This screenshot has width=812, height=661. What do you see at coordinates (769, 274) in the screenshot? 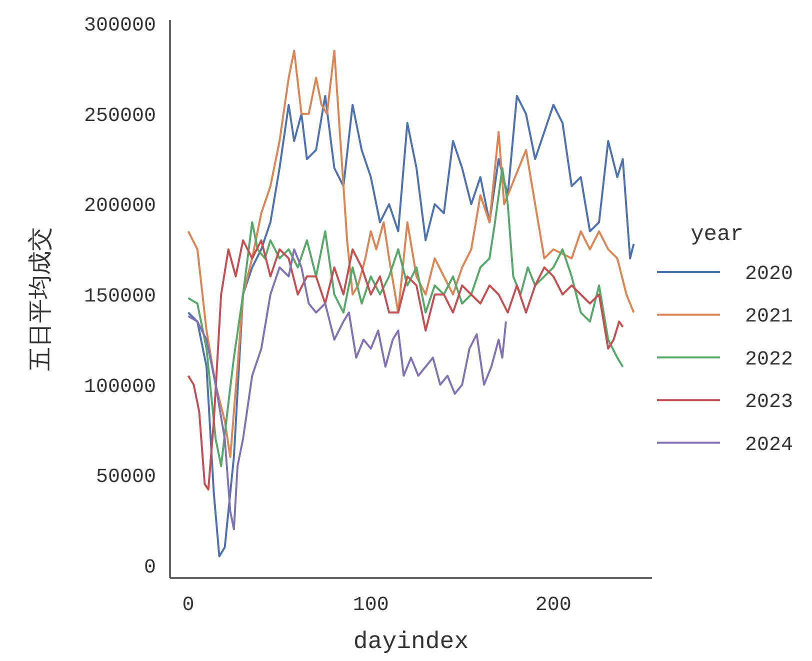
I see `legend-label: 2020` at bounding box center [769, 274].